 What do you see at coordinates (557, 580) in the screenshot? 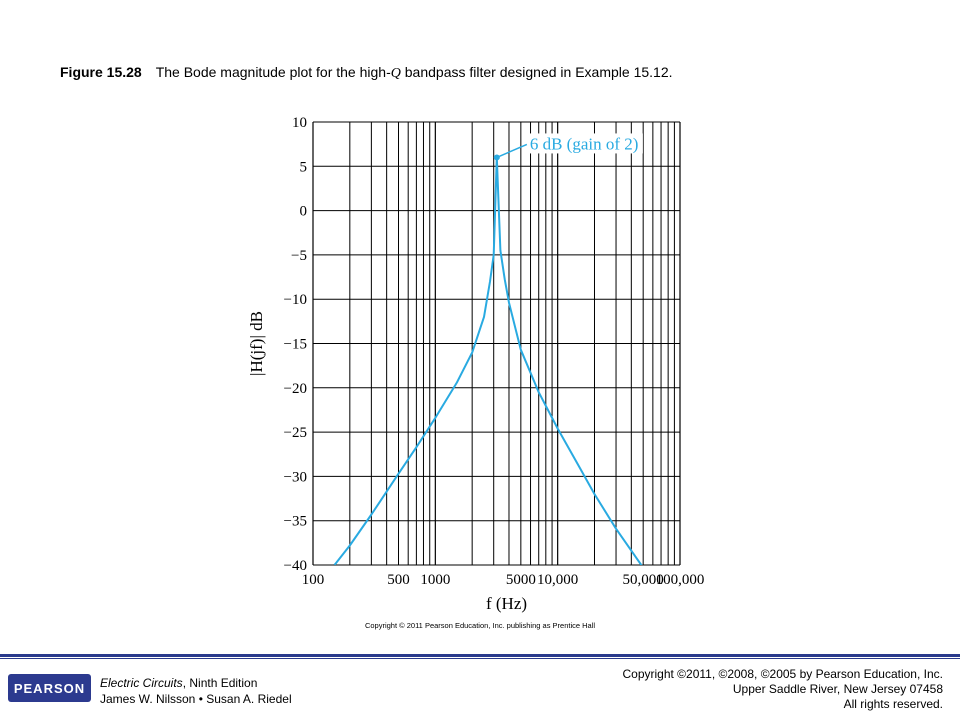
I see `x-tick-label: 10,000` at bounding box center [557, 580].